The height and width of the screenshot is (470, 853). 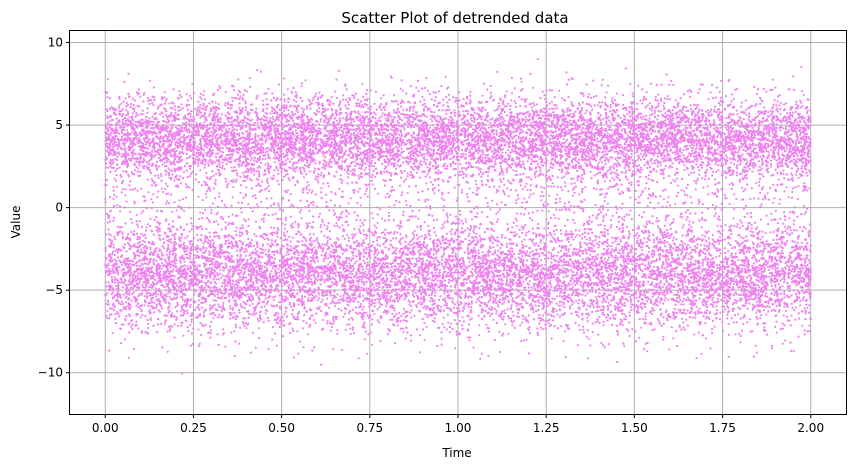 What do you see at coordinates (54, 290) in the screenshot?
I see `y-tick-label: −5` at bounding box center [54, 290].